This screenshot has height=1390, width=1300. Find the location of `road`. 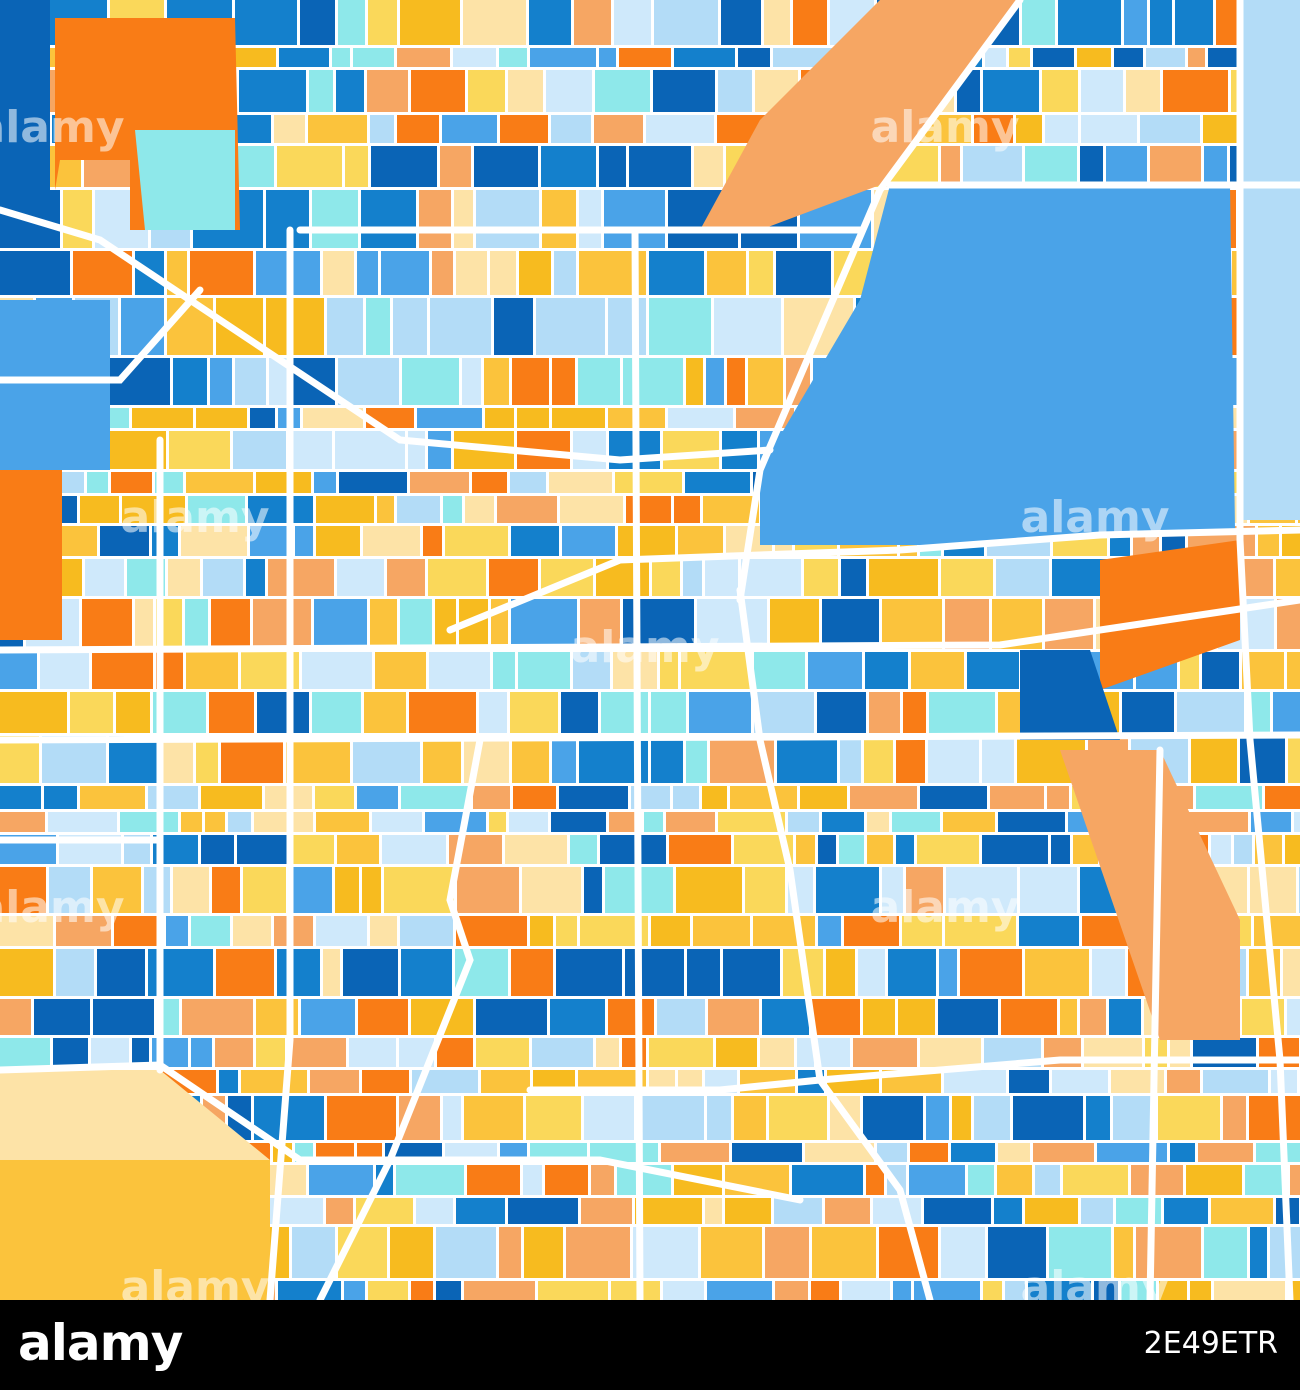

road is located at coordinates (650, 737).